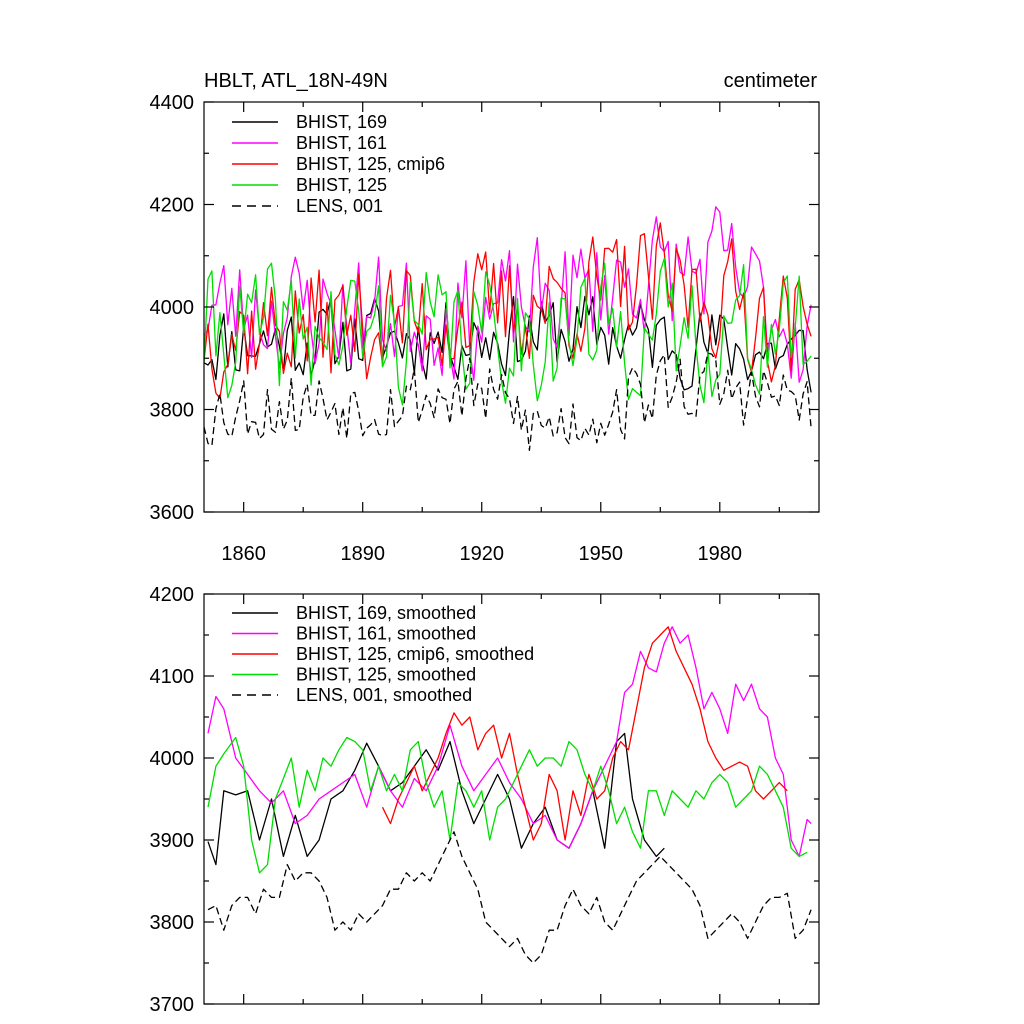 This screenshot has height=1024, width=1024. What do you see at coordinates (172, 677) in the screenshot?
I see `y-tick-label: 4100` at bounding box center [172, 677].